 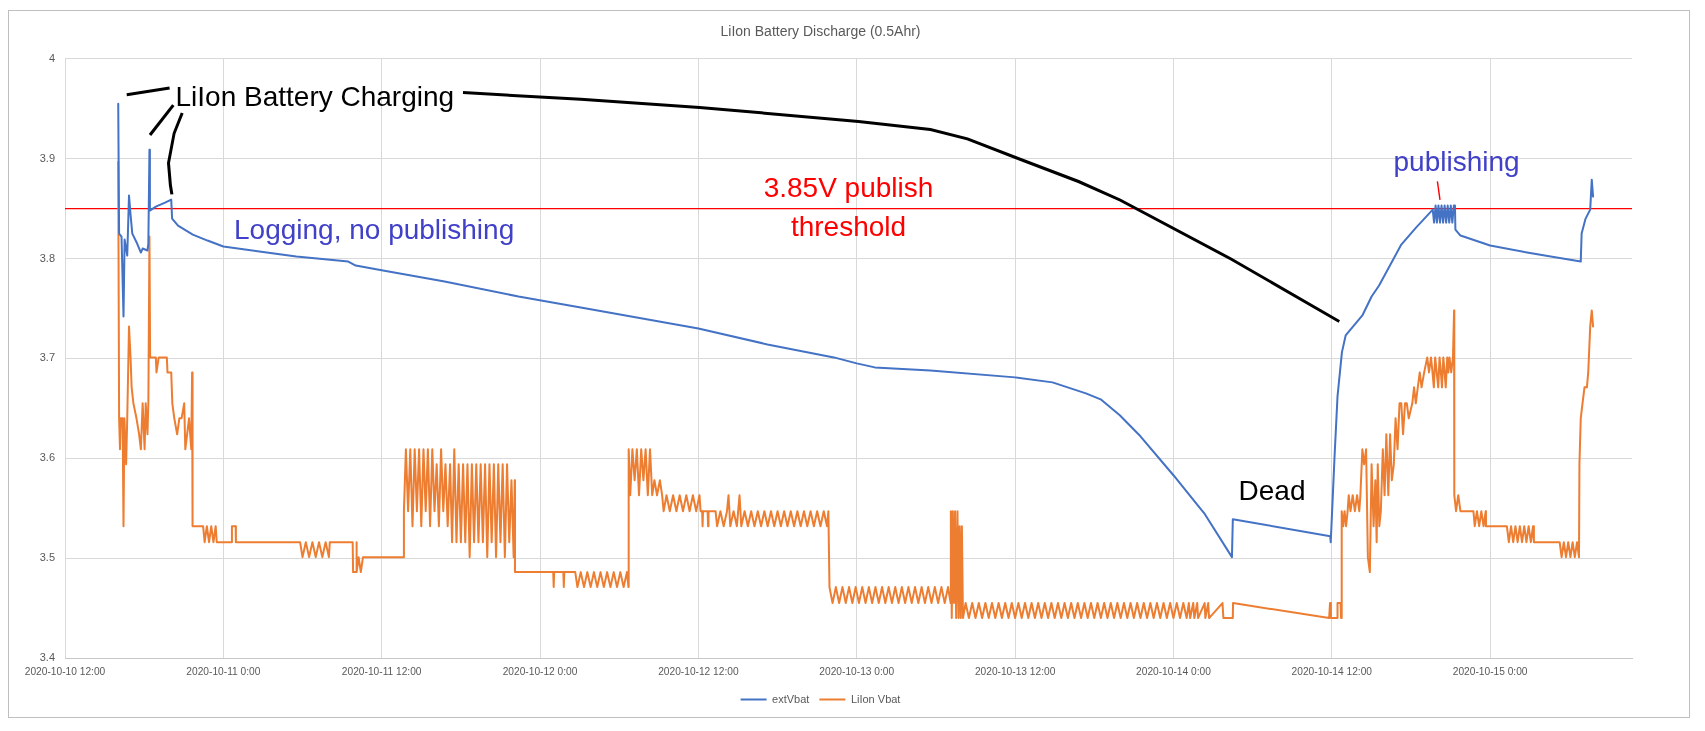 I want to click on y-tick-label: 3.8, so click(x=47, y=257).